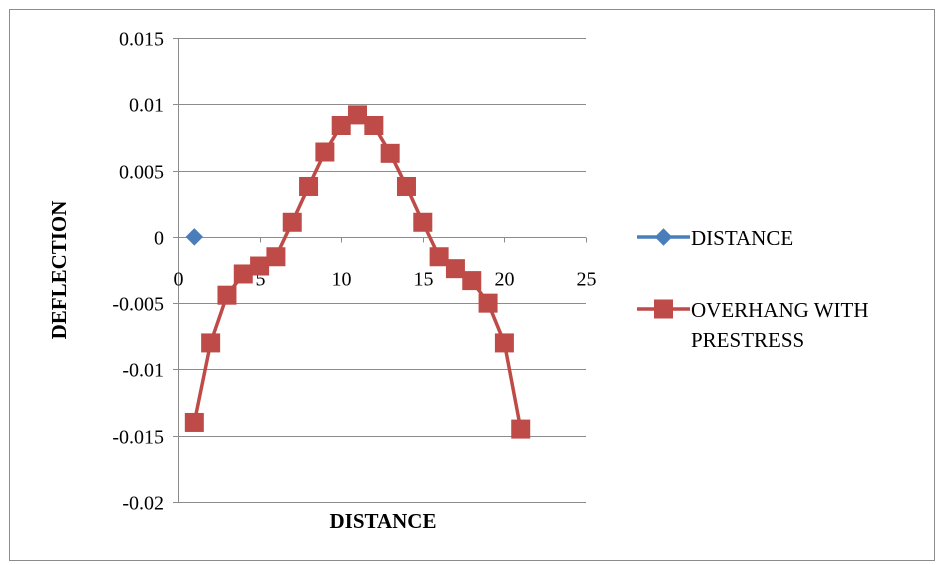 This screenshot has width=942, height=565. What do you see at coordinates (159, 239) in the screenshot?
I see `y-tick-label: 0` at bounding box center [159, 239].